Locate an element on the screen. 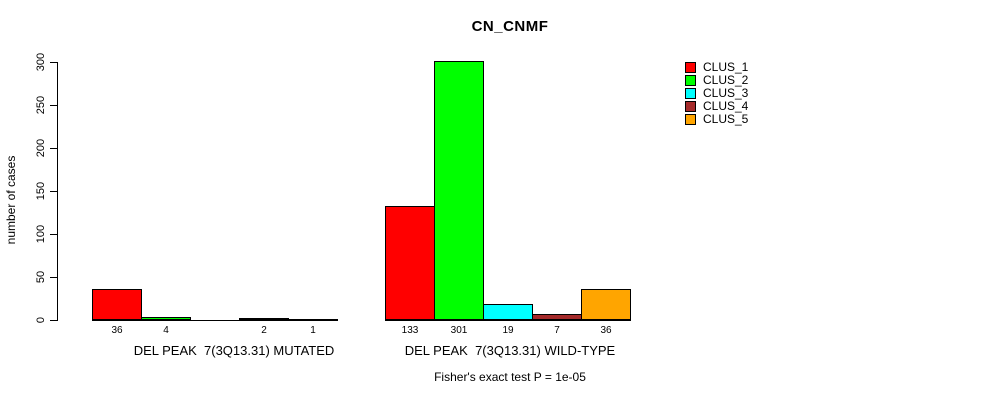  bar-count-label: 301 is located at coordinates (459, 330).